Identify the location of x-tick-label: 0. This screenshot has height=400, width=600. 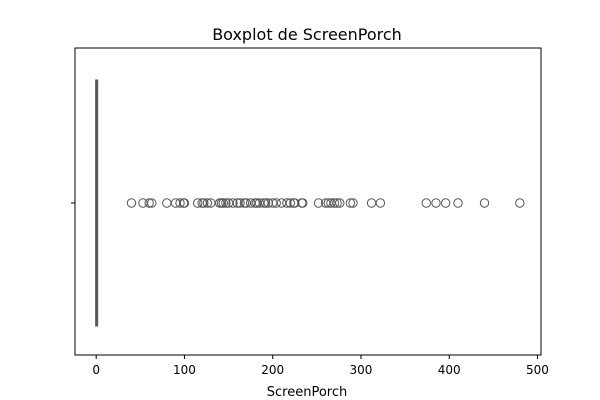
(96, 370).